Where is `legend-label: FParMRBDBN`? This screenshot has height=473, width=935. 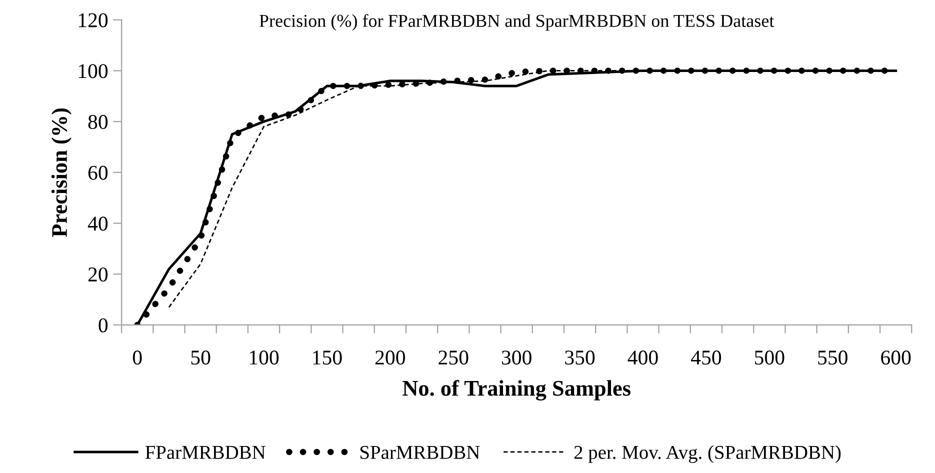
legend-label: FParMRBDBN is located at coordinates (205, 452).